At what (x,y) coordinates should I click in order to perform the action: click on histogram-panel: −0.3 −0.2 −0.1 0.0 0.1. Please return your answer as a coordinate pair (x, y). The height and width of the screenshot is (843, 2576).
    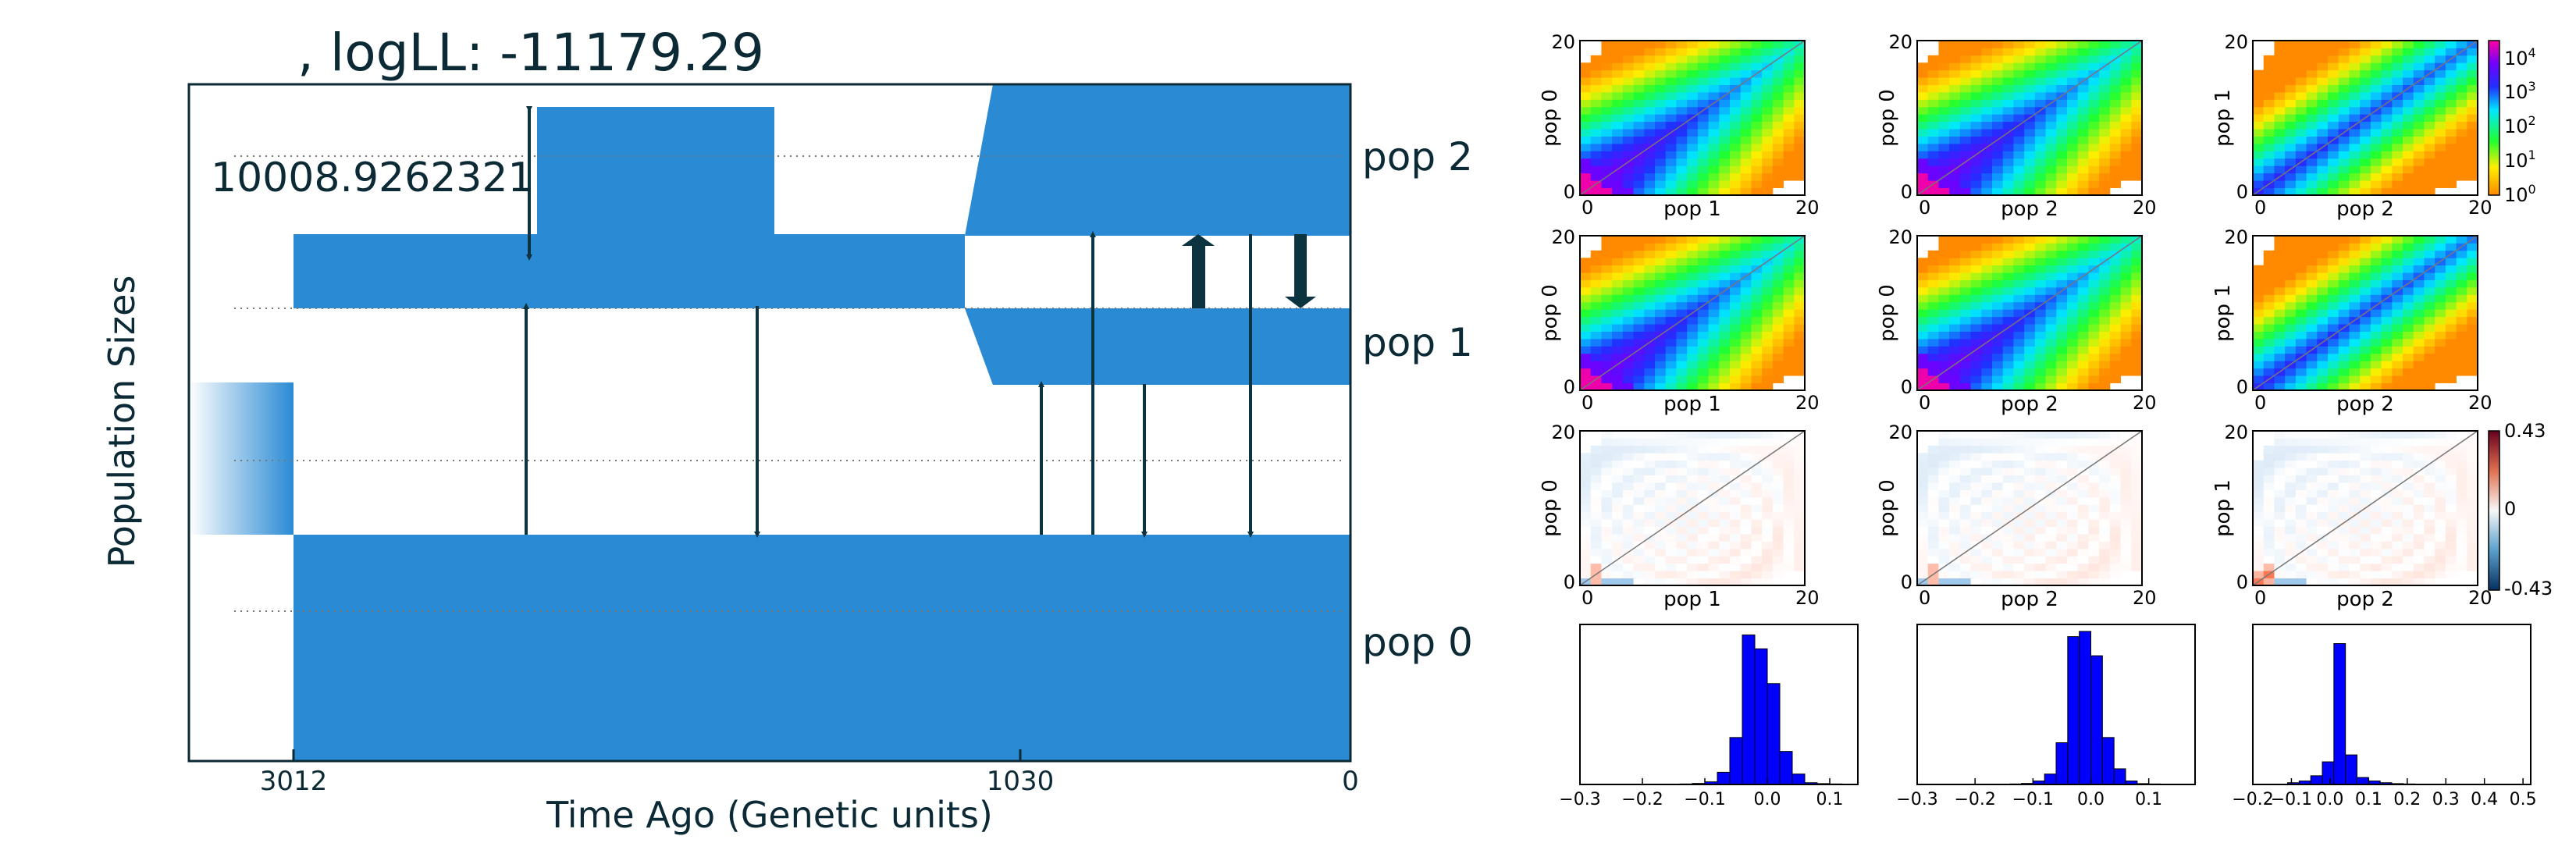
    Looking at the image, I should click on (1709, 716).